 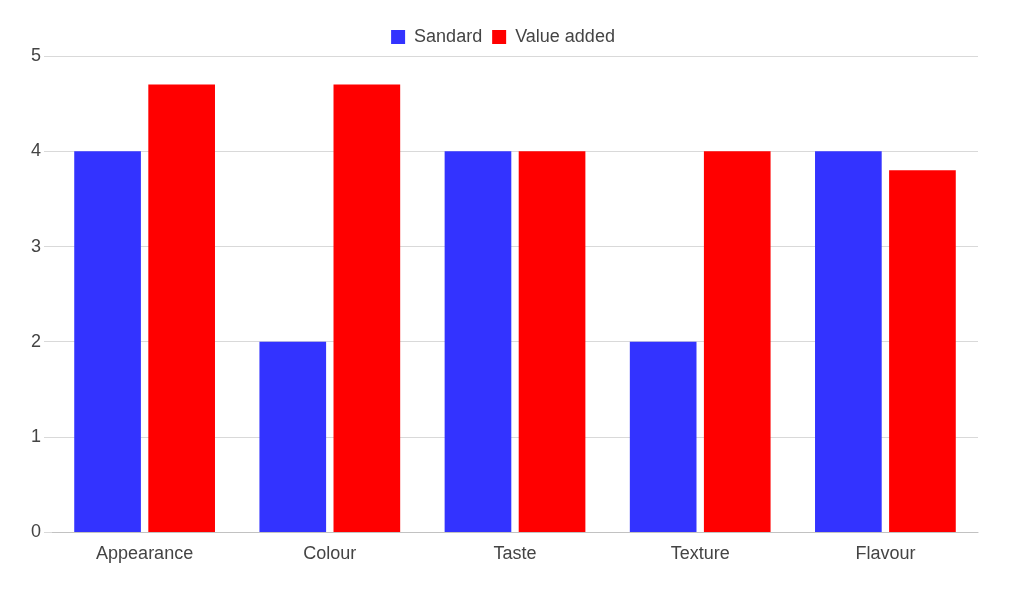 I want to click on x-tick-label: Appearance, so click(x=145, y=553).